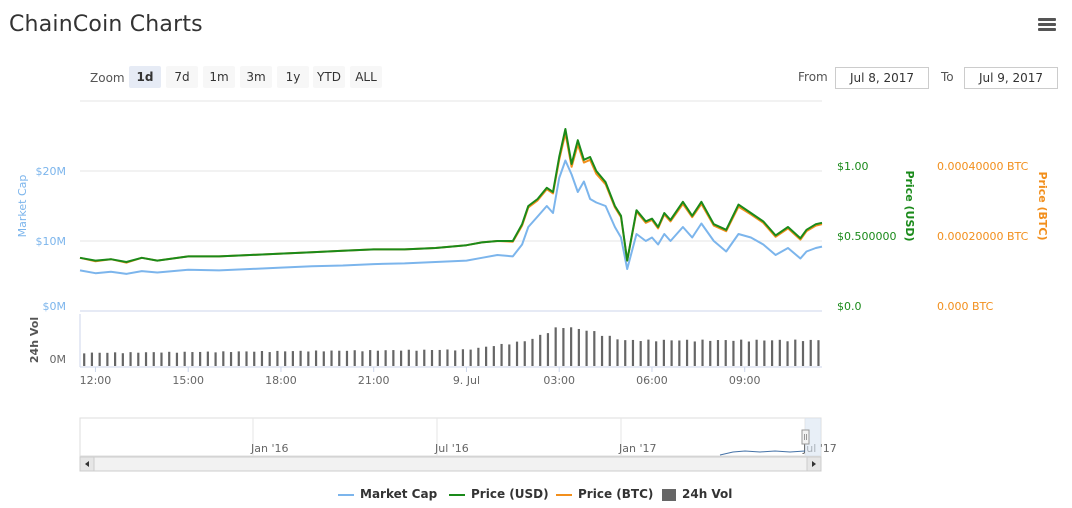  I want to click on scrollbar-track, so click(450, 464).